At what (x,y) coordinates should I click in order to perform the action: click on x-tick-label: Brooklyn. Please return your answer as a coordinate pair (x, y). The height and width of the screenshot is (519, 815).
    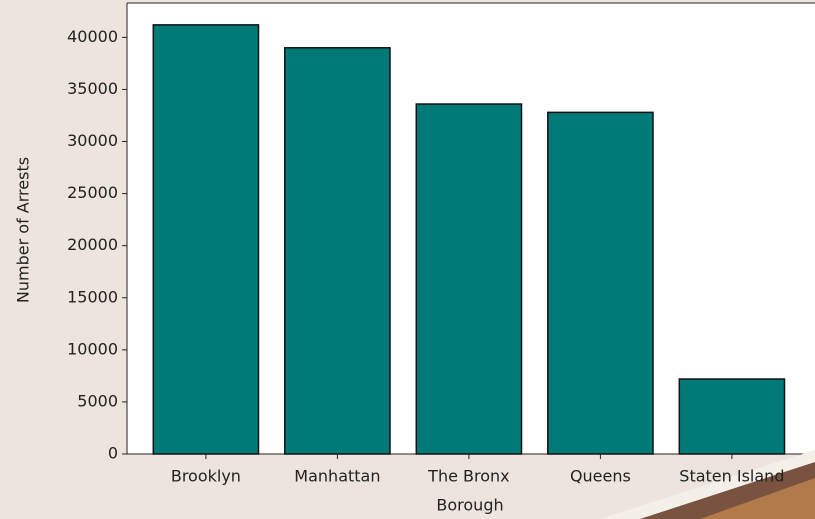
    Looking at the image, I should click on (206, 476).